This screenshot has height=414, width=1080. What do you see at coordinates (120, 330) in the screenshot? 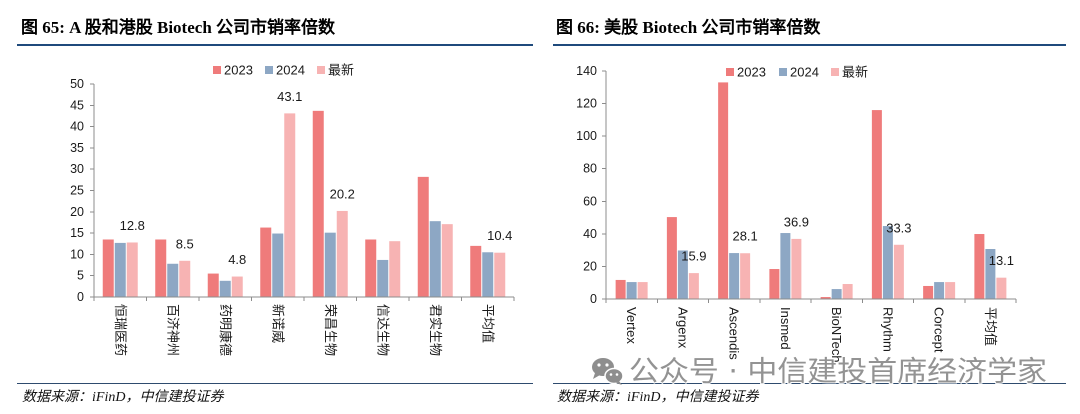
I see `category-label-1: 恒瑞医药` at bounding box center [120, 330].